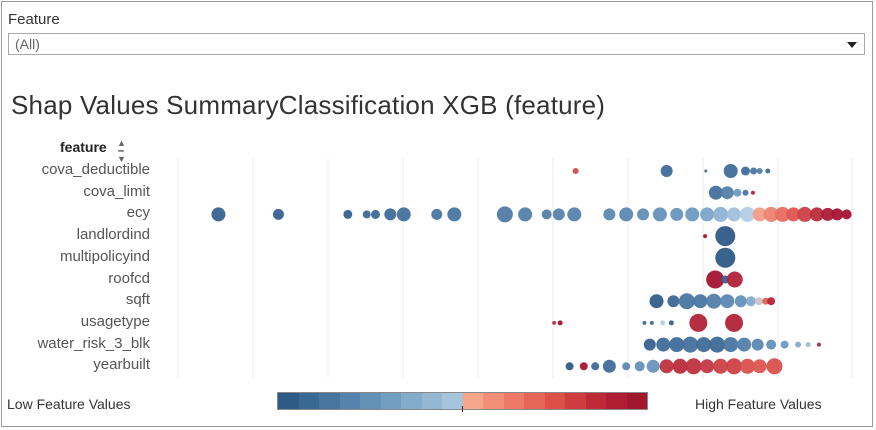 This screenshot has width=876, height=430. Describe the element at coordinates (436, 44) in the screenshot. I see `feature-filter-dropdown: (All)` at that location.